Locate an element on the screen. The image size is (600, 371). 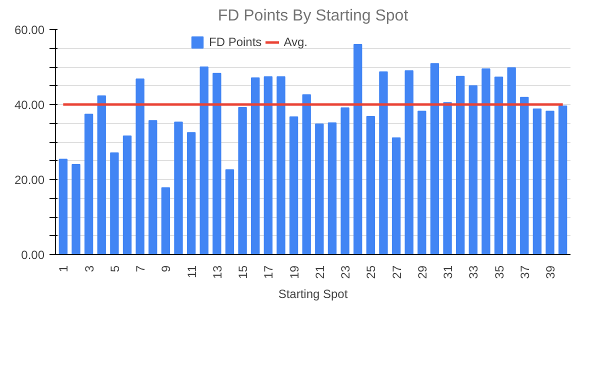
x-tick-label: 13 is located at coordinates (217, 272).